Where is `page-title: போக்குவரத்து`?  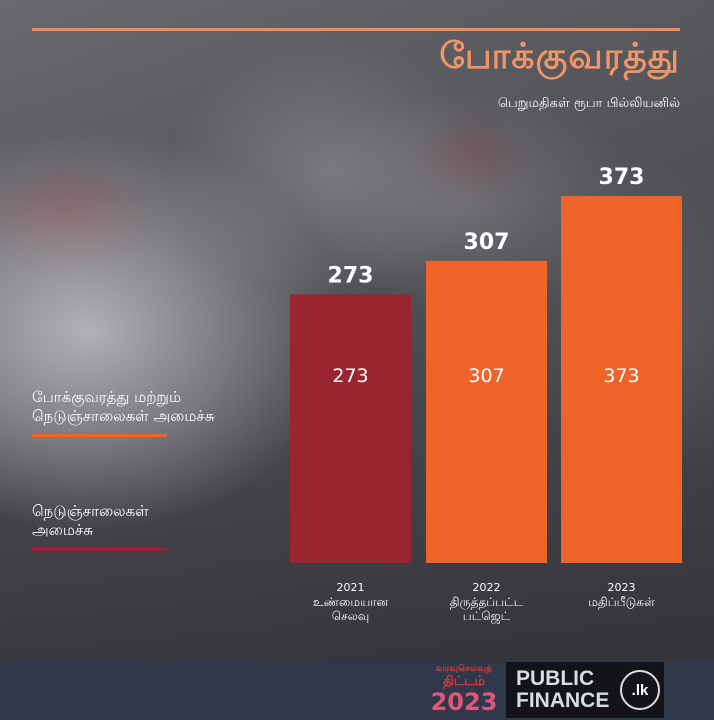
page-title: போக்குவரத்து is located at coordinates (559, 56).